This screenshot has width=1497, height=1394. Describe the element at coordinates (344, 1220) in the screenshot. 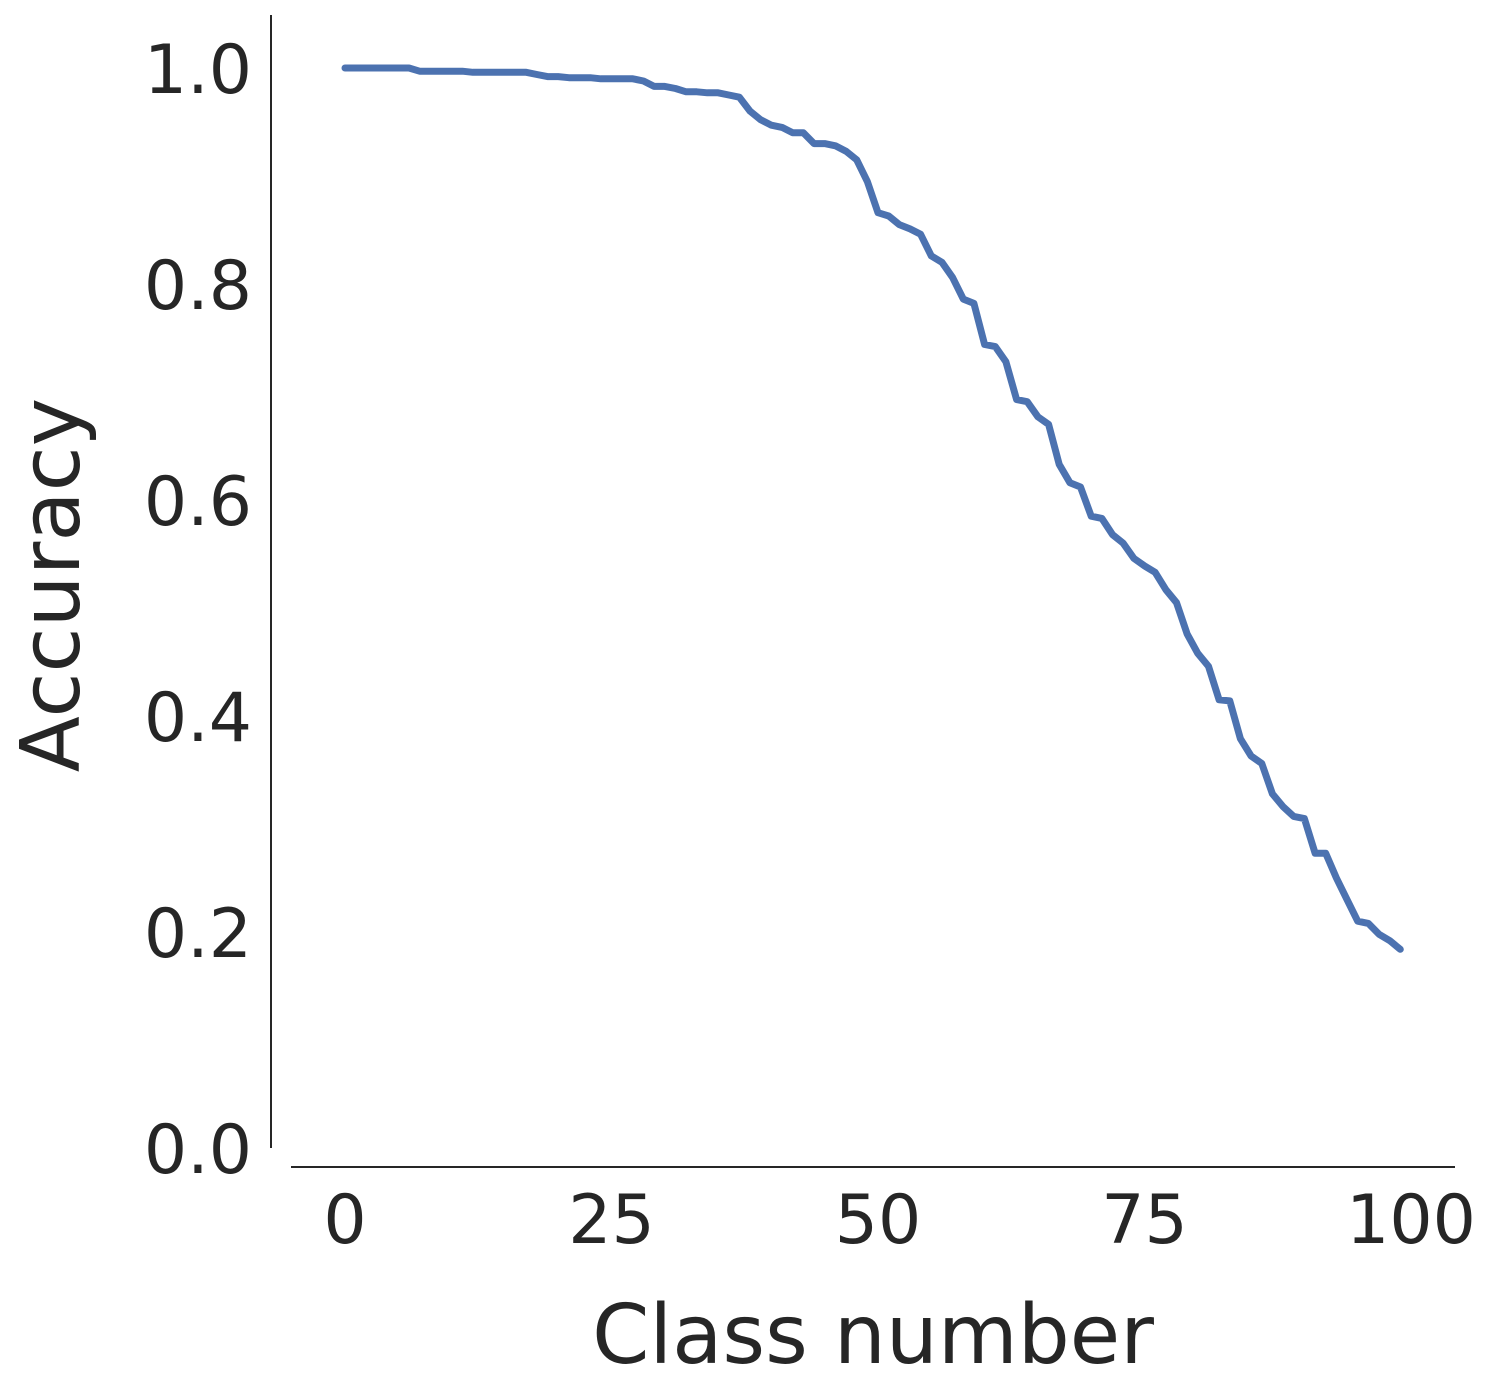

I see `x-tick-label: 0` at that location.